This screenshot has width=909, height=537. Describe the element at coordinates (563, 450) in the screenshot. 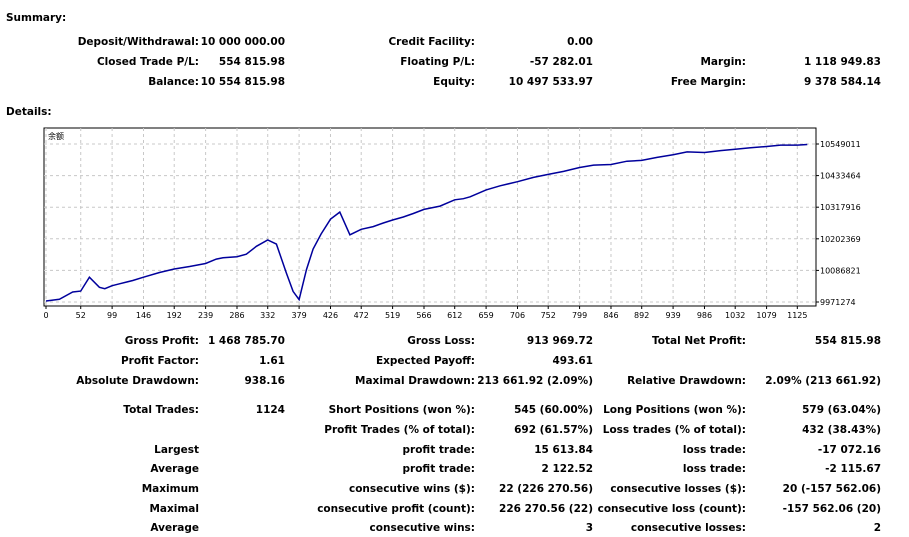

I see `largest-profit-value: 15 613.84` at that location.